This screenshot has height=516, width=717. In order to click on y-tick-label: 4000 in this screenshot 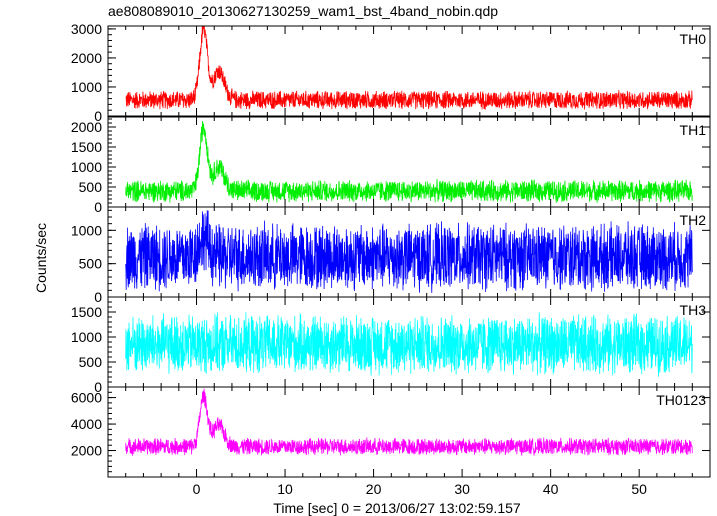, I will do `click(86, 424)`.